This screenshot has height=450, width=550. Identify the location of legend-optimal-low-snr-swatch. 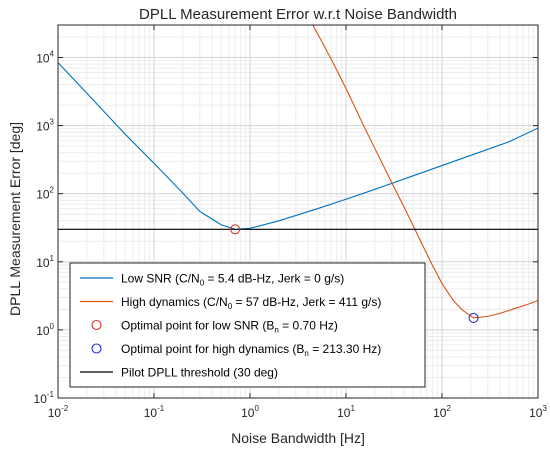
(96, 325).